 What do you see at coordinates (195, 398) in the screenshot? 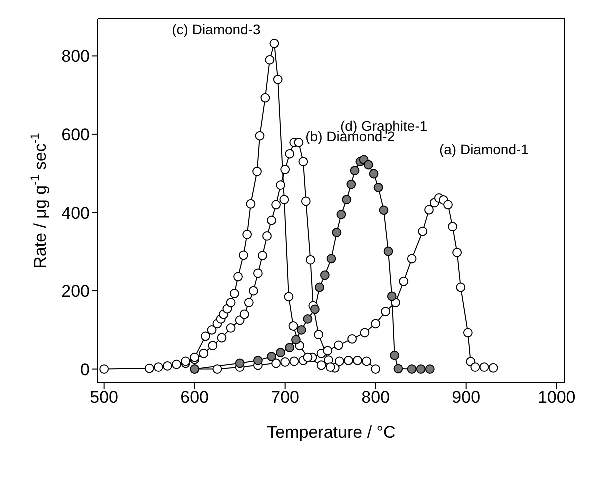
I see `x-tick-label: 600` at bounding box center [195, 398].